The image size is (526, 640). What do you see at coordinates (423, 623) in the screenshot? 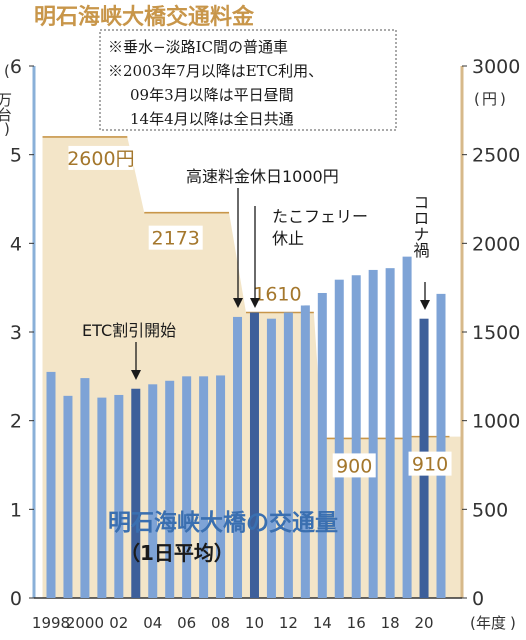
I see `x-tick-label: 20` at bounding box center [423, 623].